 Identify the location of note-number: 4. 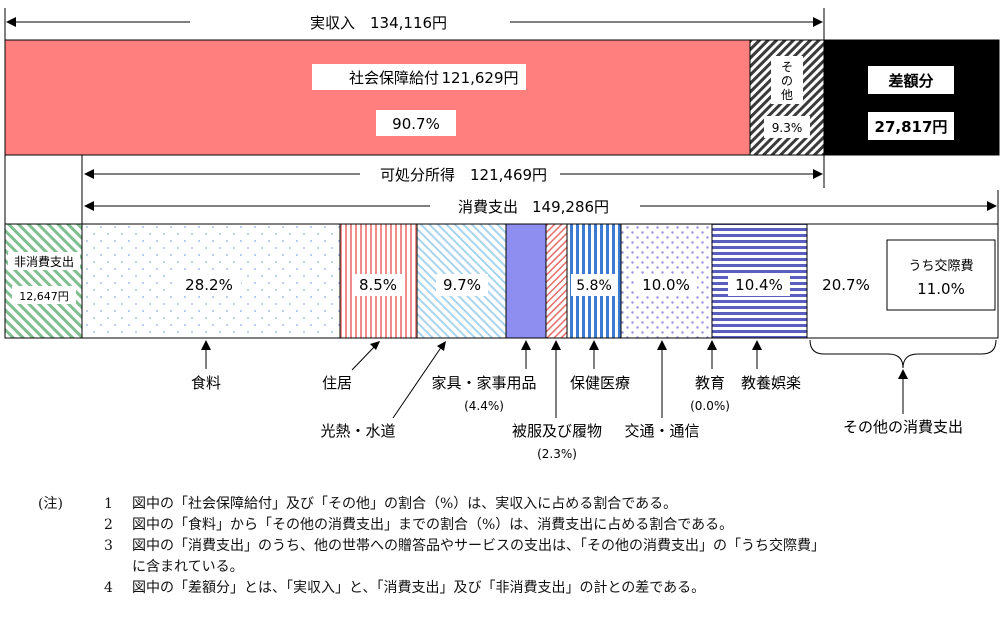
(108, 588).